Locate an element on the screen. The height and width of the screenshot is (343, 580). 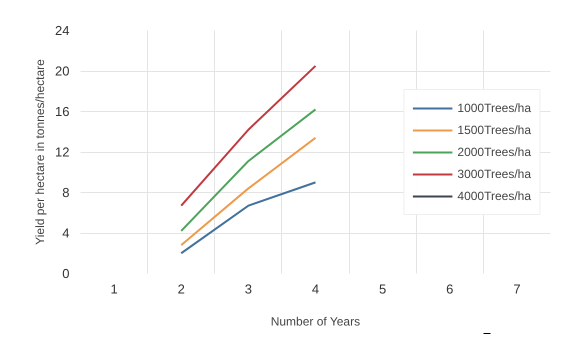
legend-label: 1500Trees/ha is located at coordinates (494, 129).